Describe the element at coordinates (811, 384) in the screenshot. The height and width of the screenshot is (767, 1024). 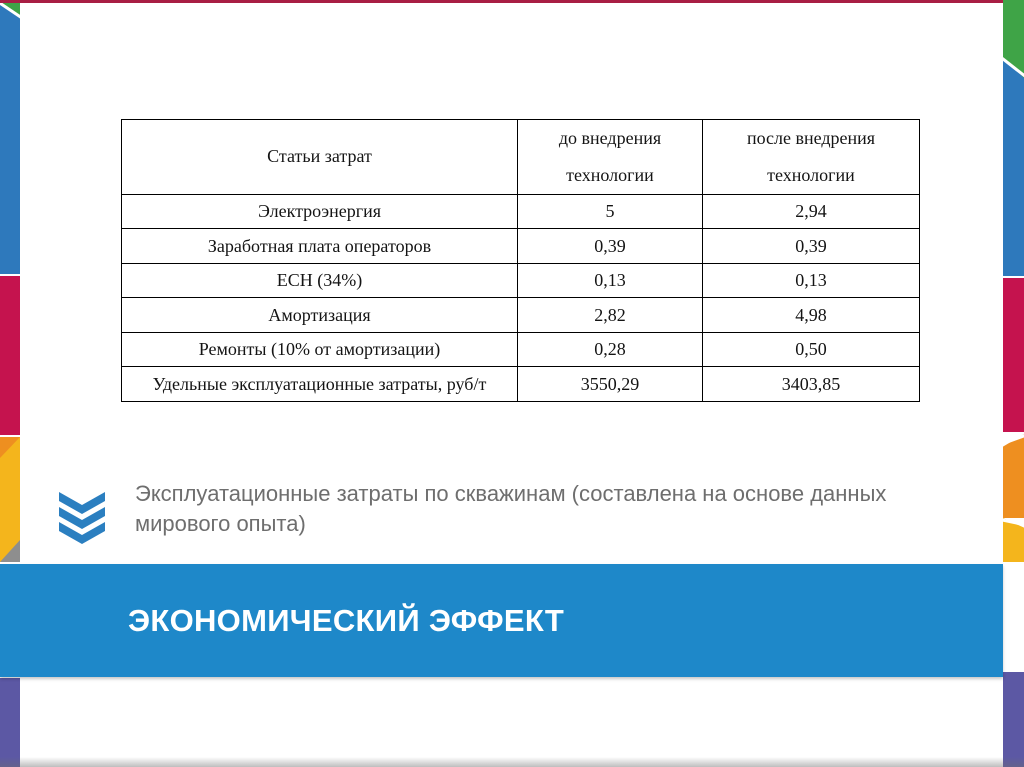
I see `value-cell: 3403,85` at that location.